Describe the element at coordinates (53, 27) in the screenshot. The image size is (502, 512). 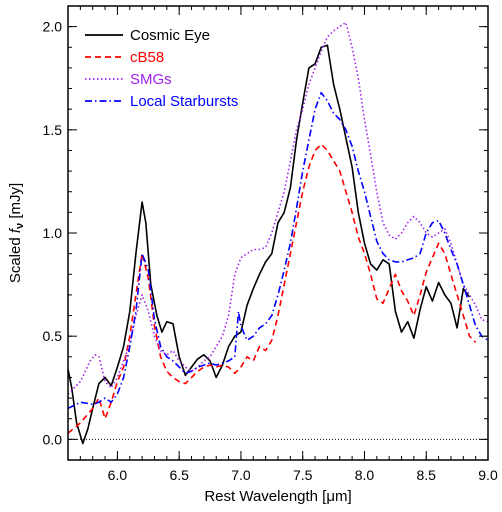
I see `y-tick-label: 2.0` at that location.